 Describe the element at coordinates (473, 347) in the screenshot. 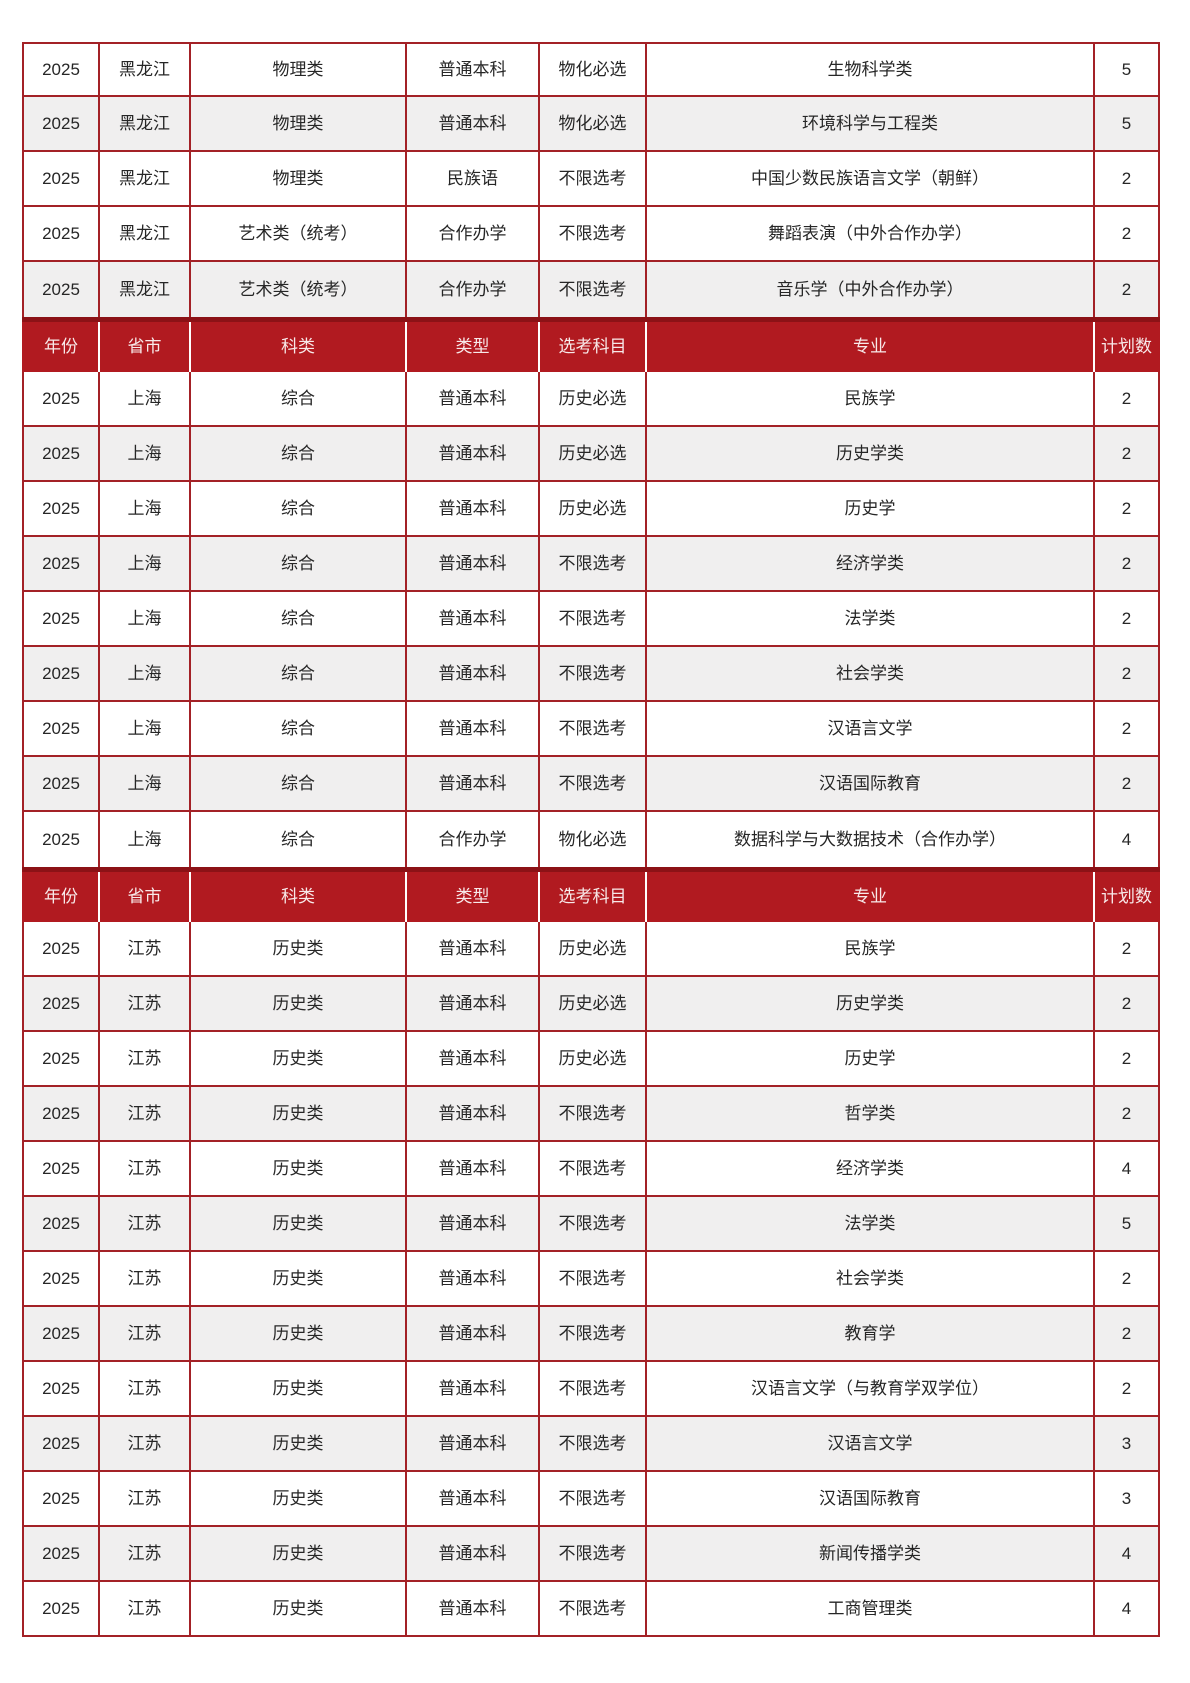

I see `header-cell-3: 类型` at that location.